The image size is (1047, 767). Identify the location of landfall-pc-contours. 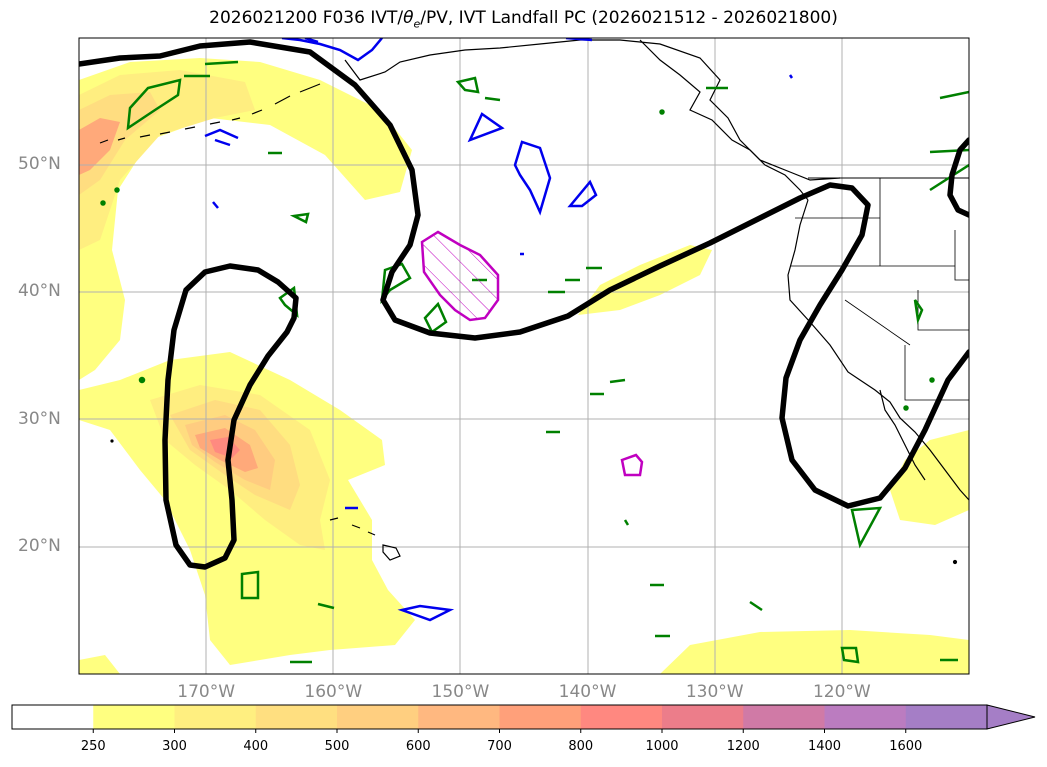
(532, 353).